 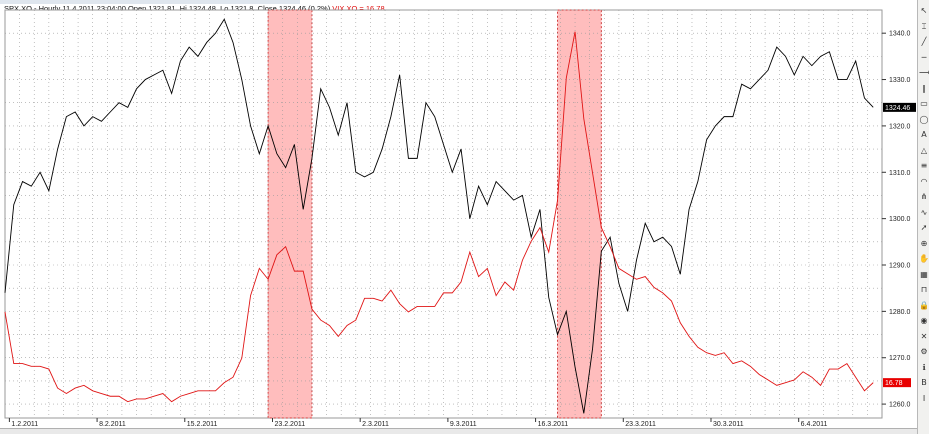 I want to click on zoom-icon: ⊕, so click(x=924, y=243).